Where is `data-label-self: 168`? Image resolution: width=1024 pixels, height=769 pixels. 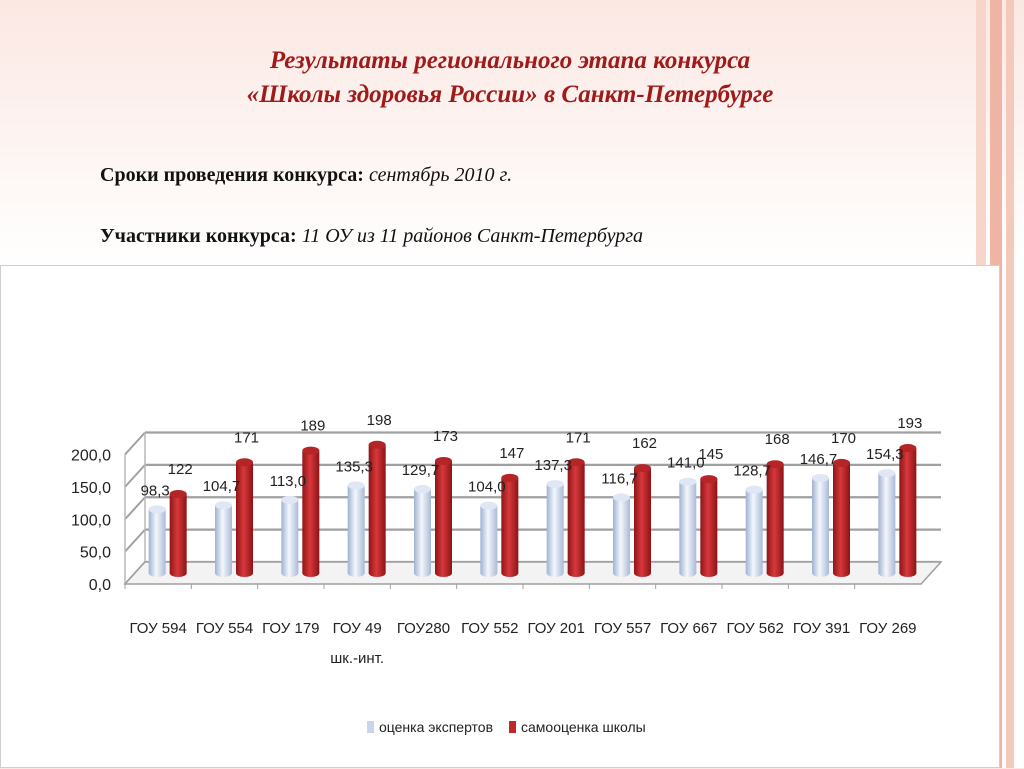
data-label-self: 168 is located at coordinates (777, 439).